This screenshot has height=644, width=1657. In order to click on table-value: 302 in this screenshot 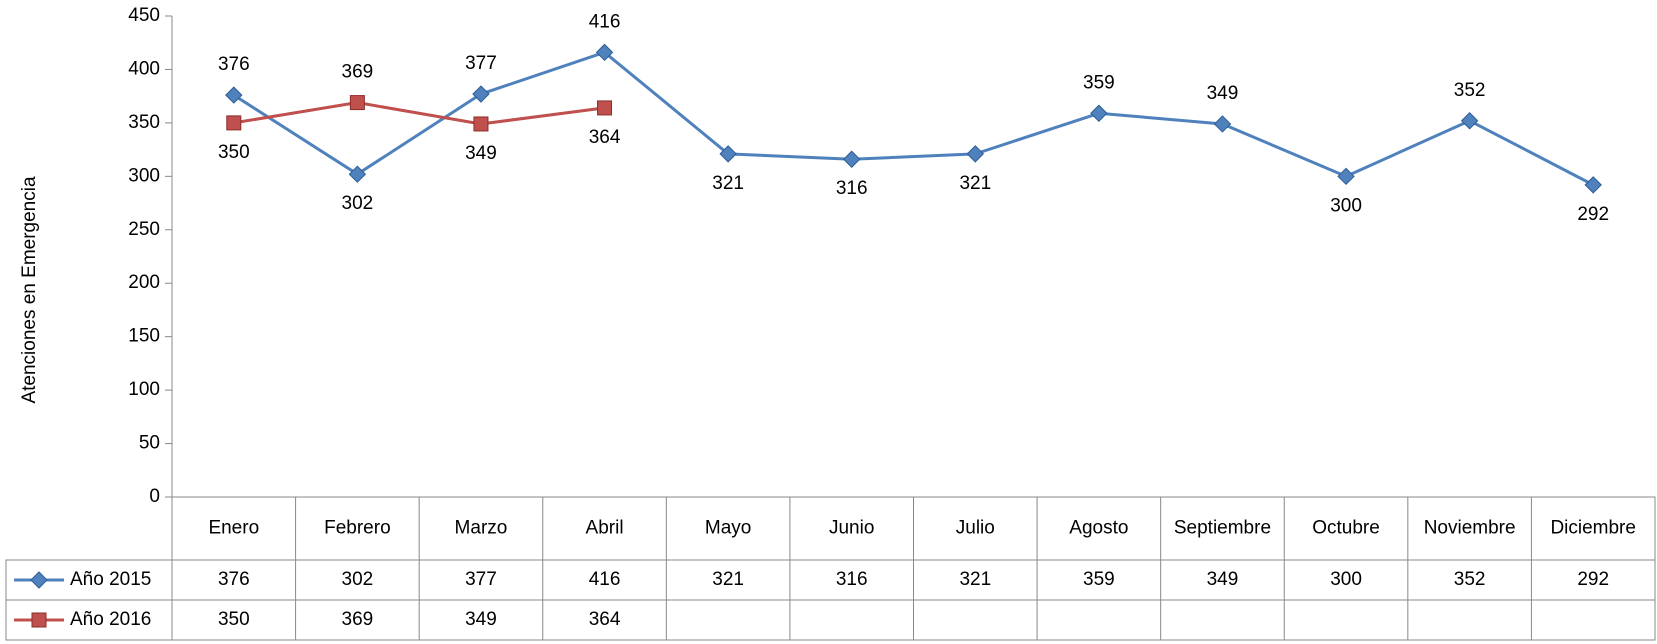, I will do `click(358, 579)`.